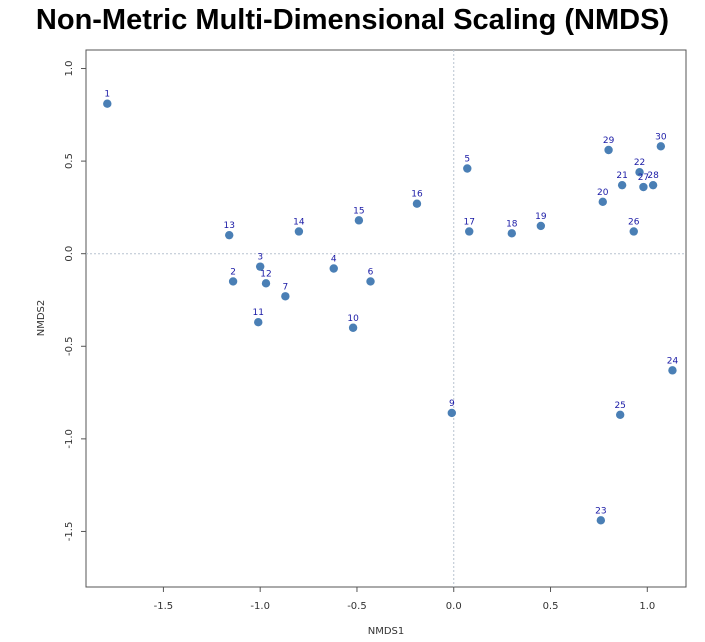 This screenshot has height=642, width=705. What do you see at coordinates (673, 361) in the screenshot?
I see `data-point-label-24: 24` at bounding box center [673, 361].